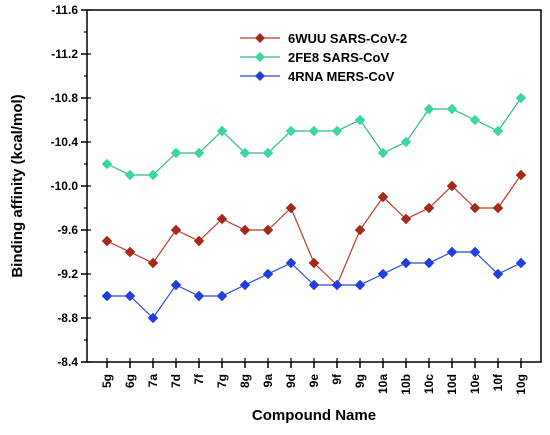 Image resolution: width=550 pixels, height=435 pixels. Describe the element at coordinates (64, 54) in the screenshot. I see `y-tick-label: -11.2` at that location.